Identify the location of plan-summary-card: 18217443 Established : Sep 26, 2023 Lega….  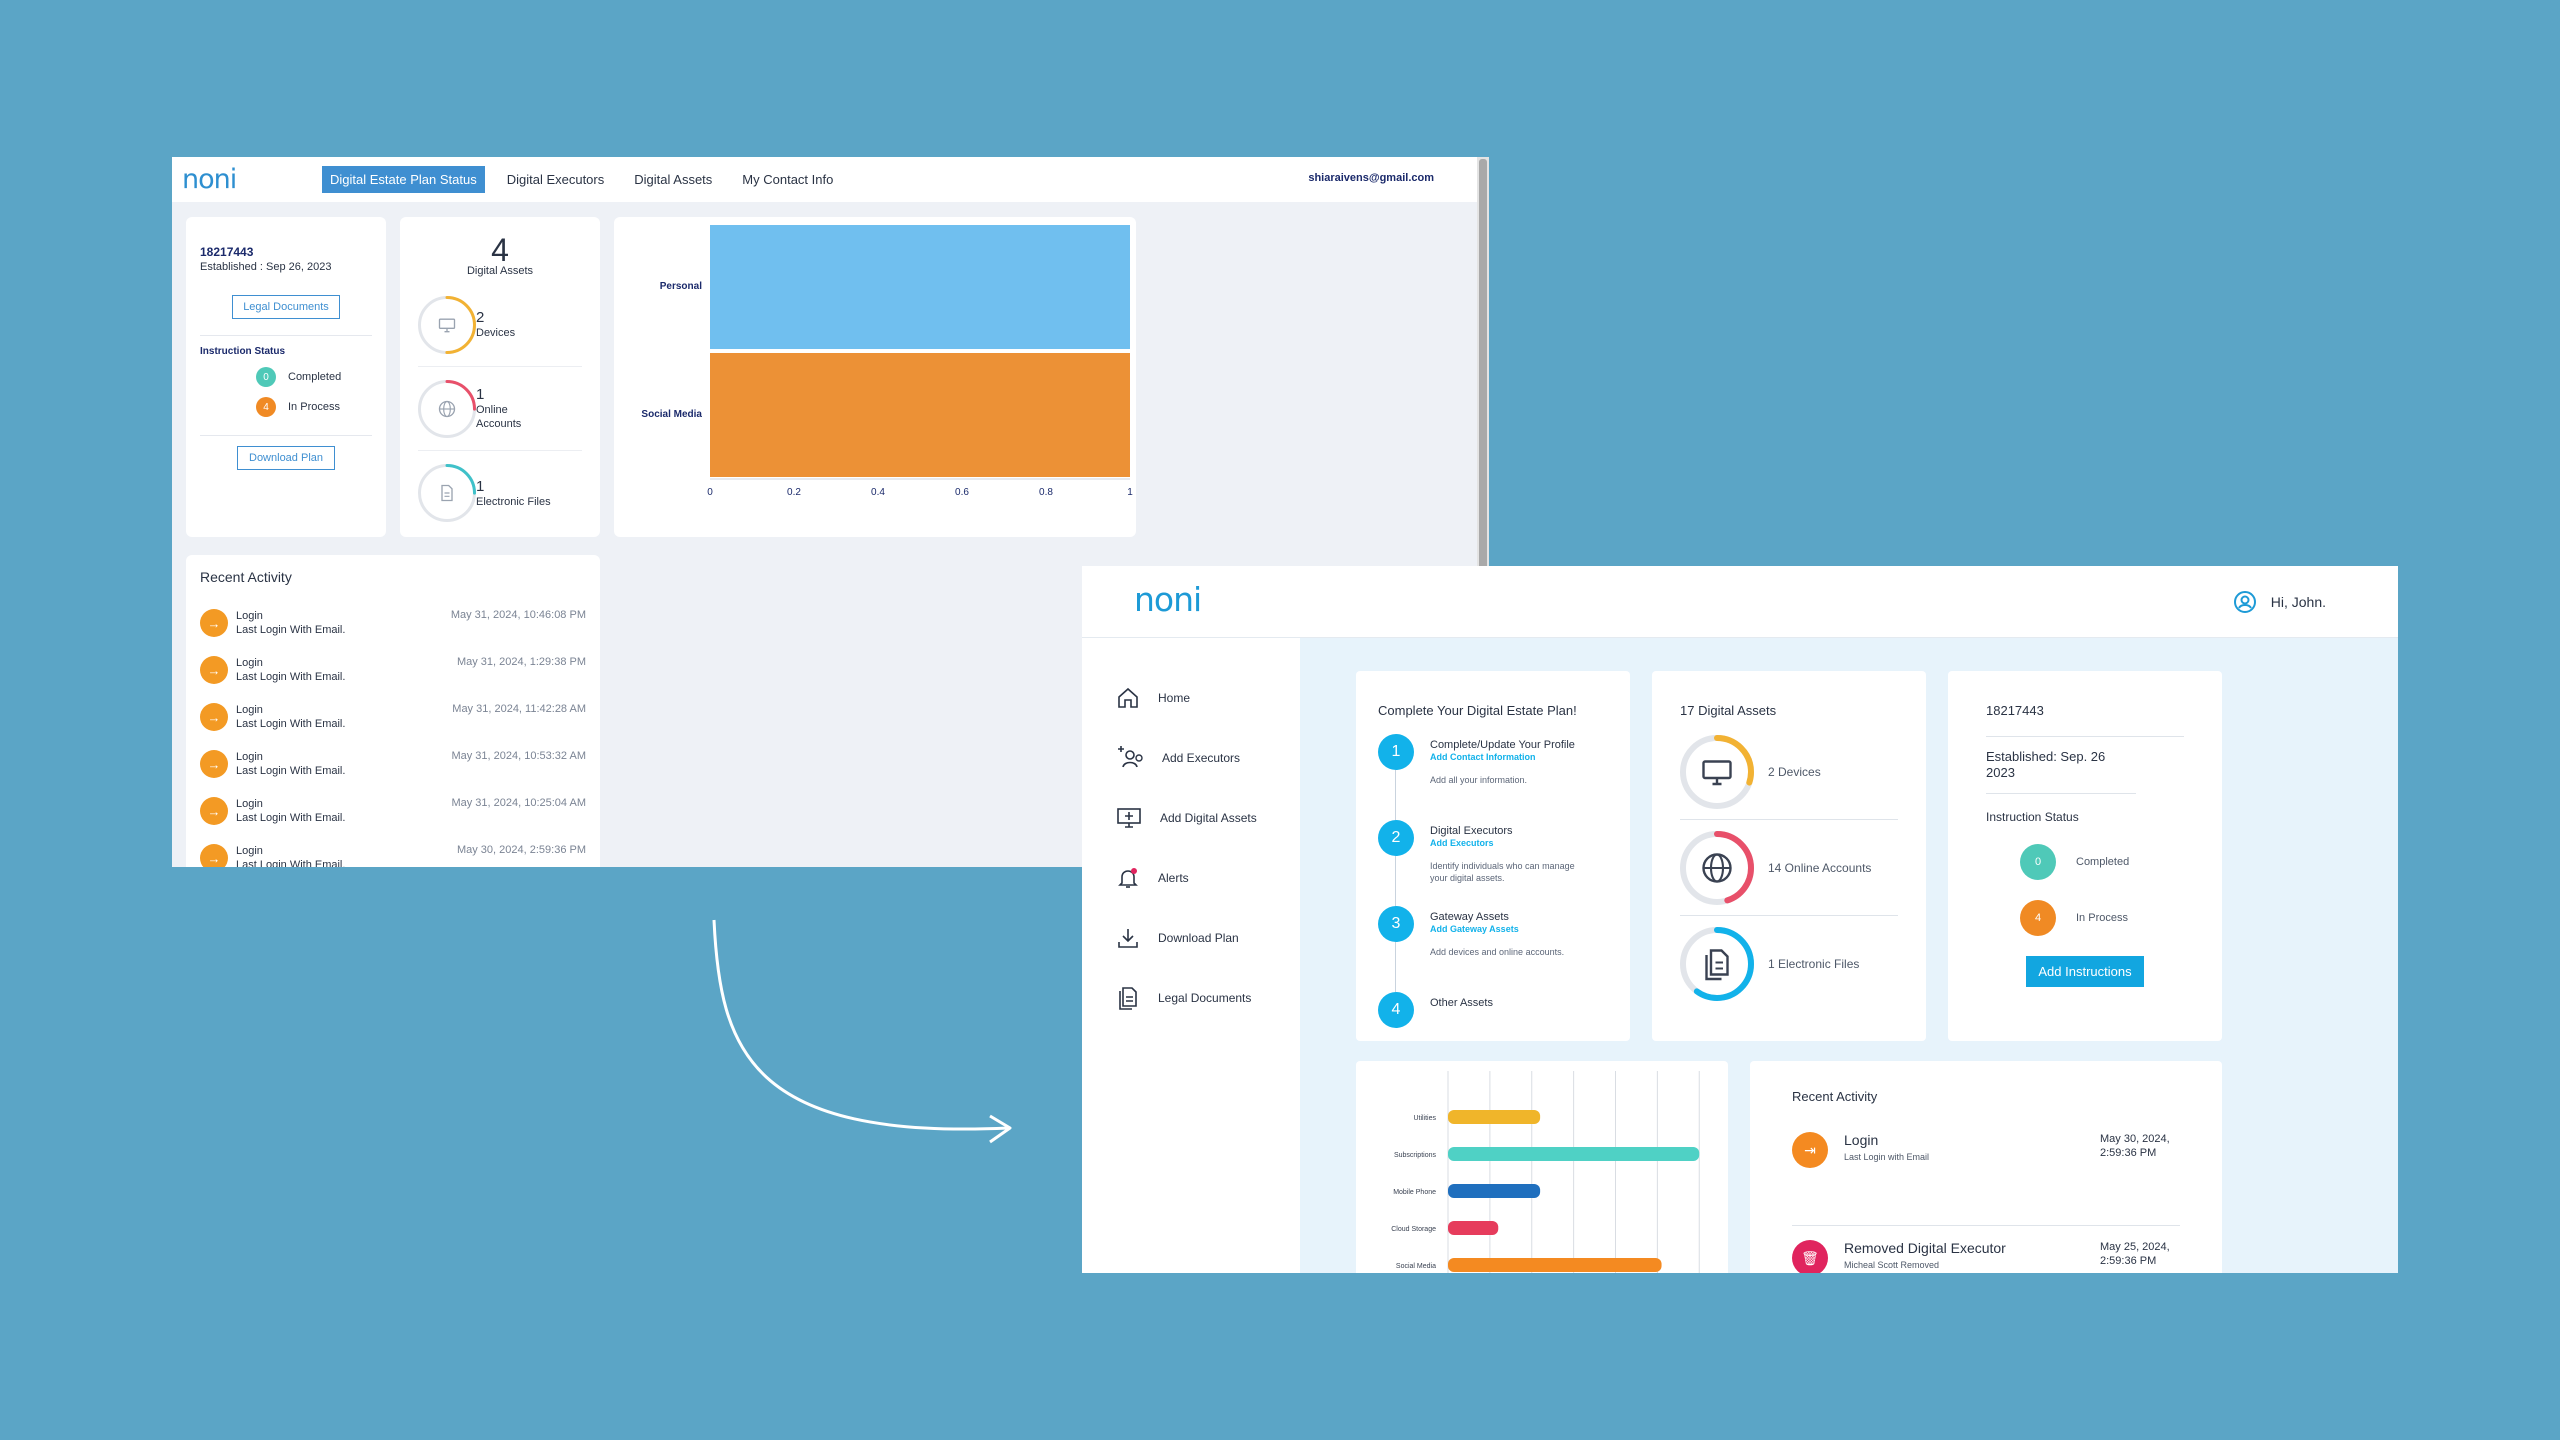
(286, 377).